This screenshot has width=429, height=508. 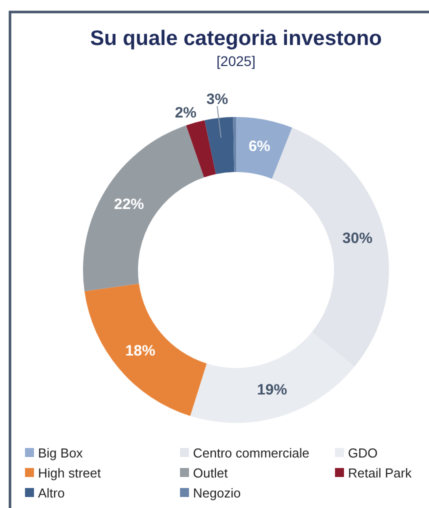 I want to click on legend-label: Outlet, so click(x=210, y=473).